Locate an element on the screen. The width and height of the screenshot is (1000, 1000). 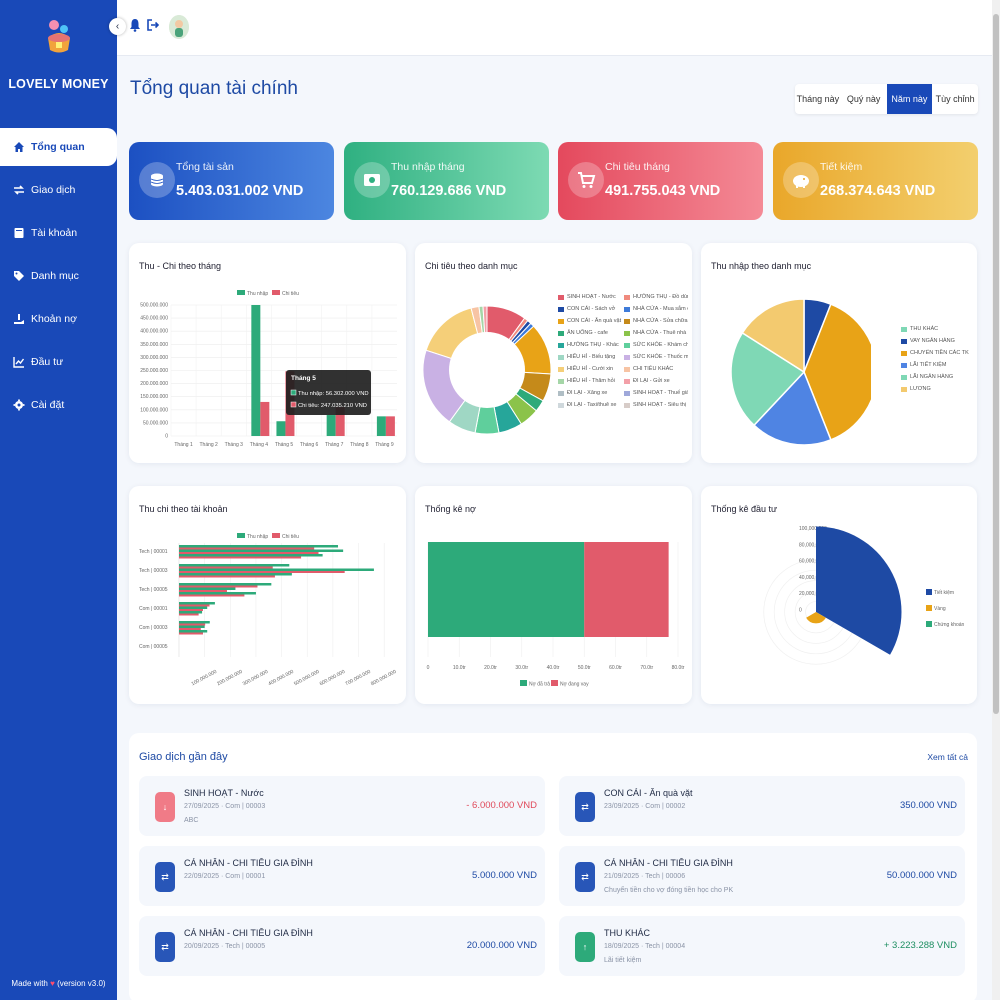
sidebar-item-investments: Đầu tư is located at coordinates (58, 362).